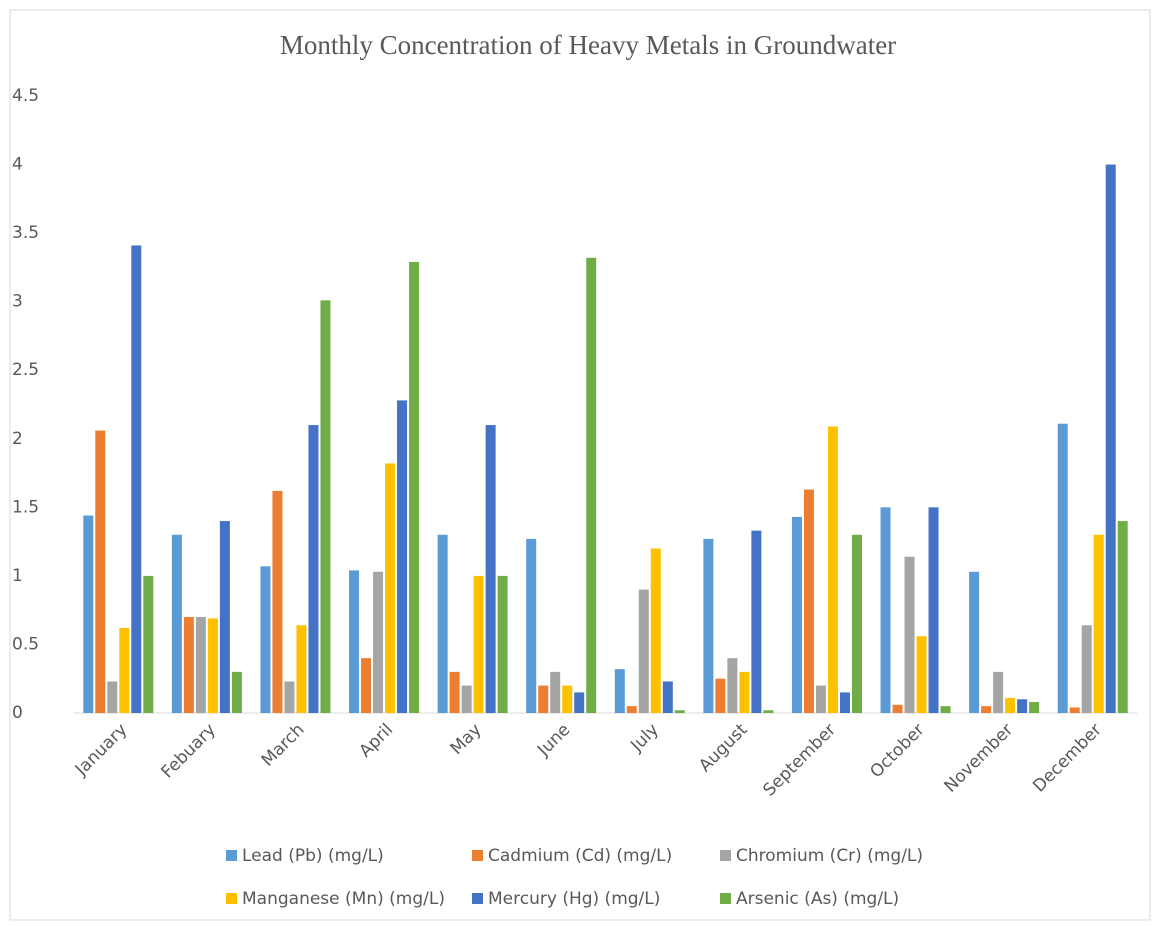  What do you see at coordinates (25, 507) in the screenshot?
I see `y-tick-label: 1.5` at bounding box center [25, 507].